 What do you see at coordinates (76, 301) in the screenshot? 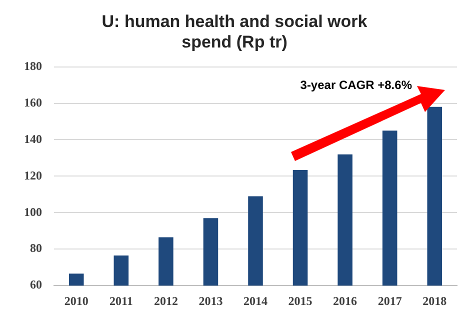
I see `x-tick-label: 2010` at bounding box center [76, 301].